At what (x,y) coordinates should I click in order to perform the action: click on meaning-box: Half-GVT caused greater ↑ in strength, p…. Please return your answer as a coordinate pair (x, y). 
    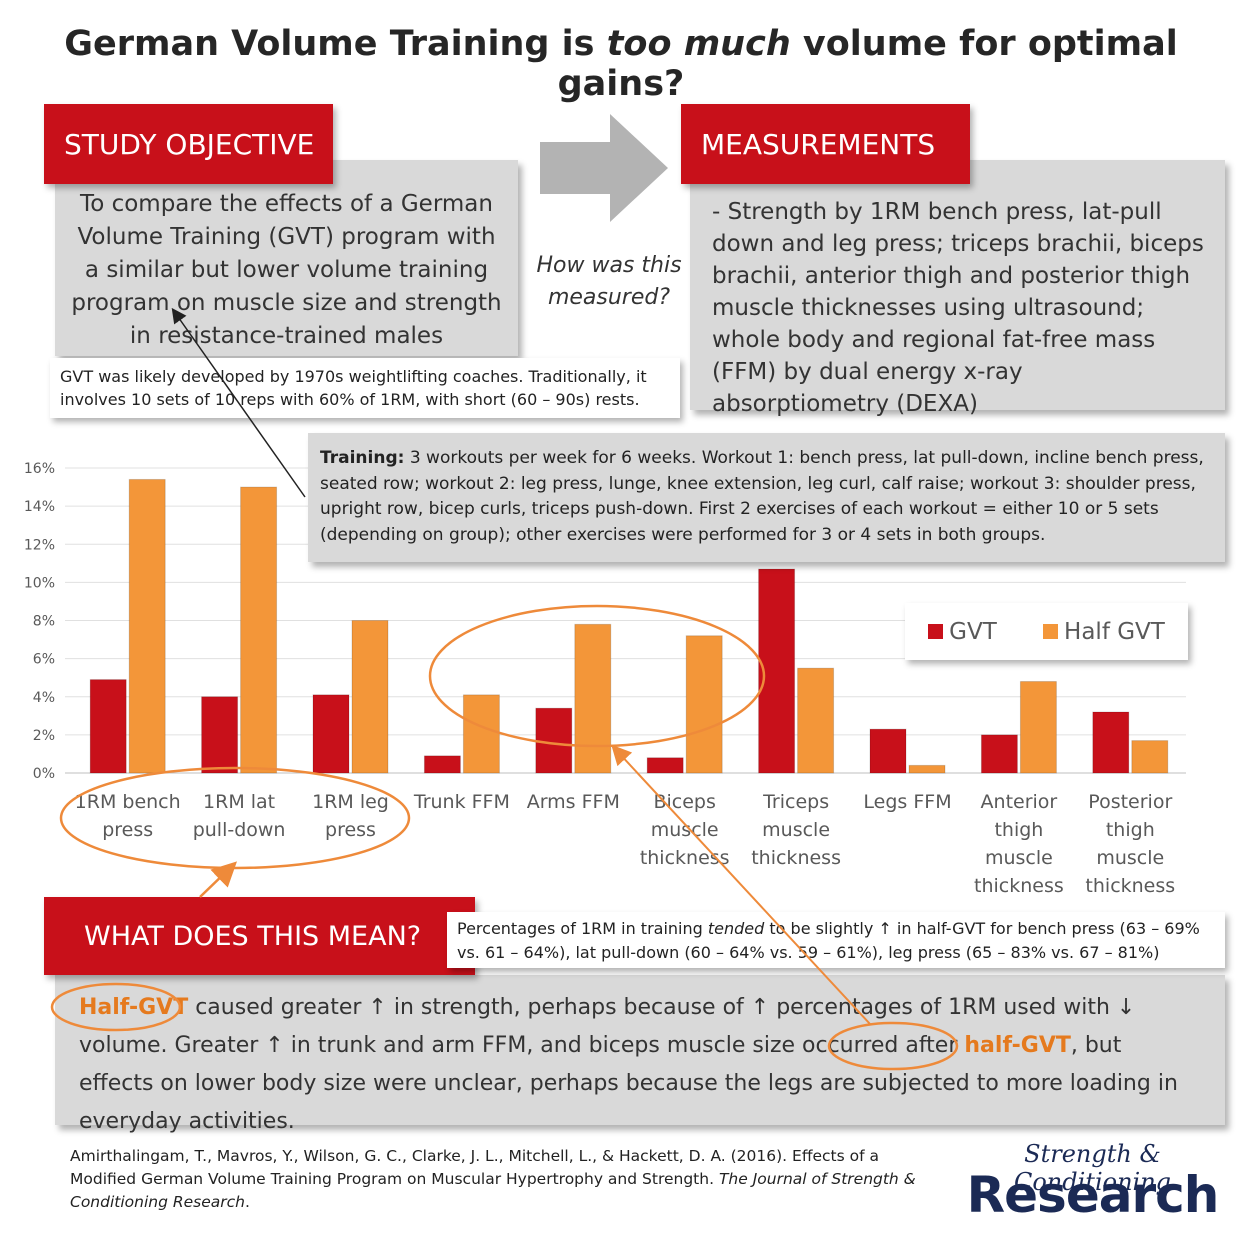
    Looking at the image, I should click on (640, 1054).